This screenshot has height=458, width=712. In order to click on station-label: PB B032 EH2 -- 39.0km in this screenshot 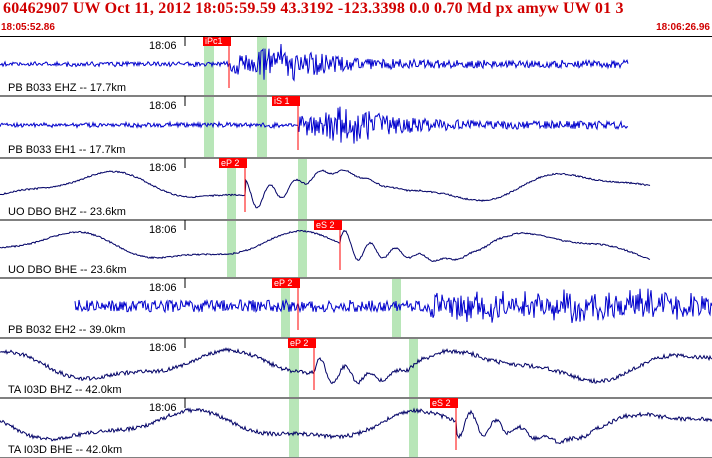, I will do `click(66, 330)`.